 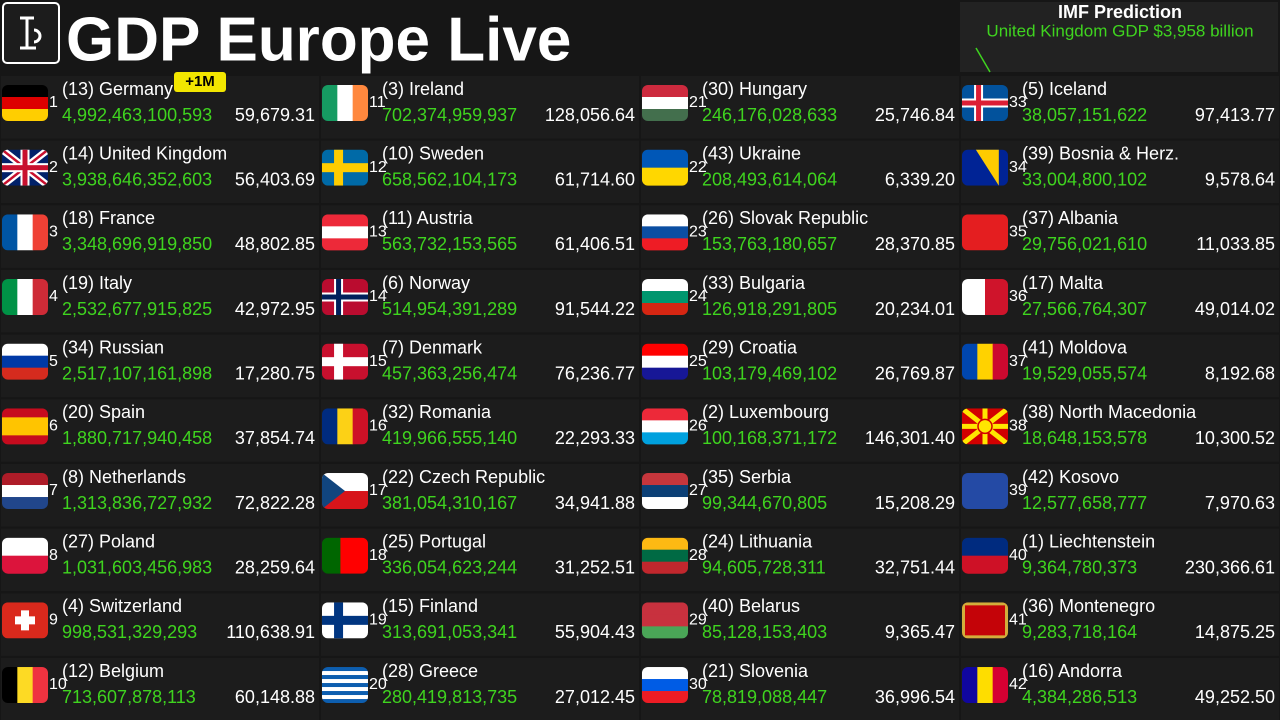 I want to click on gdp-value: 514,954,391,289, so click(x=449, y=309).